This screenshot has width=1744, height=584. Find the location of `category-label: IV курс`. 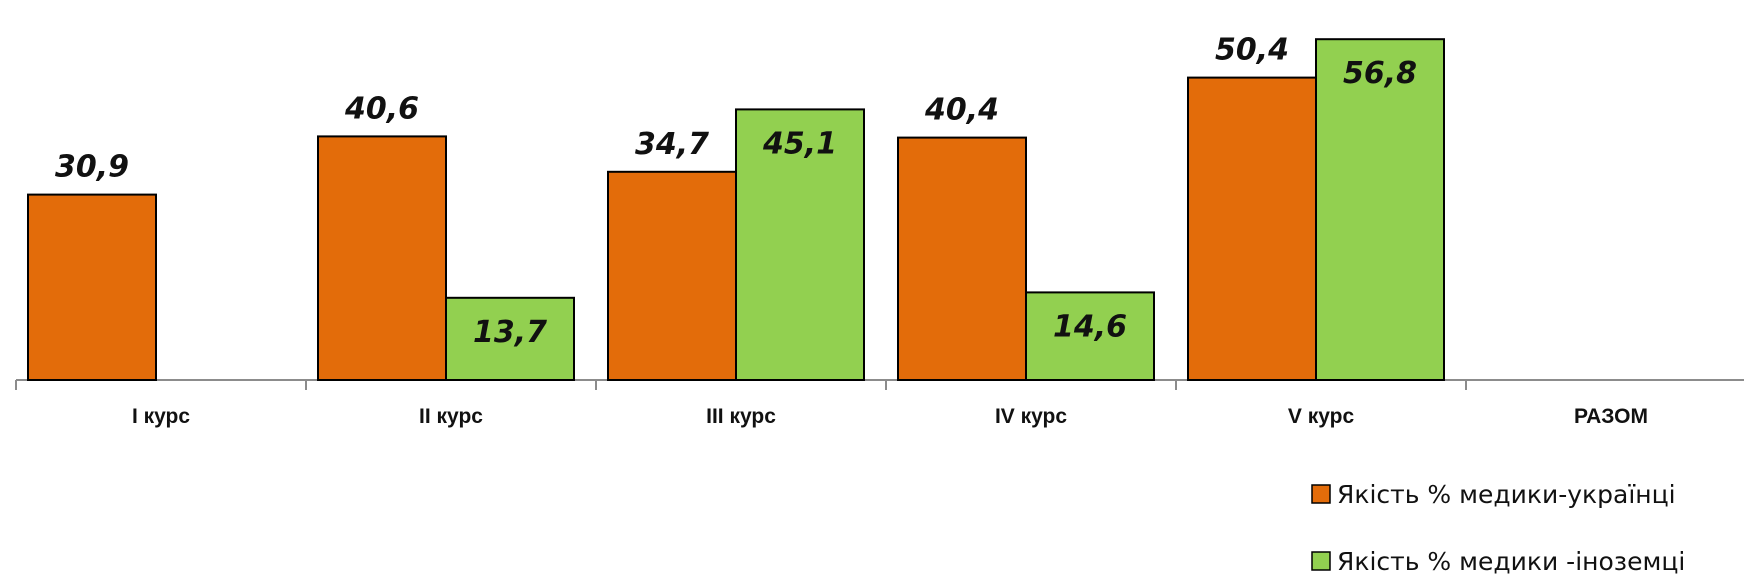

category-label: IV курс is located at coordinates (1031, 416).